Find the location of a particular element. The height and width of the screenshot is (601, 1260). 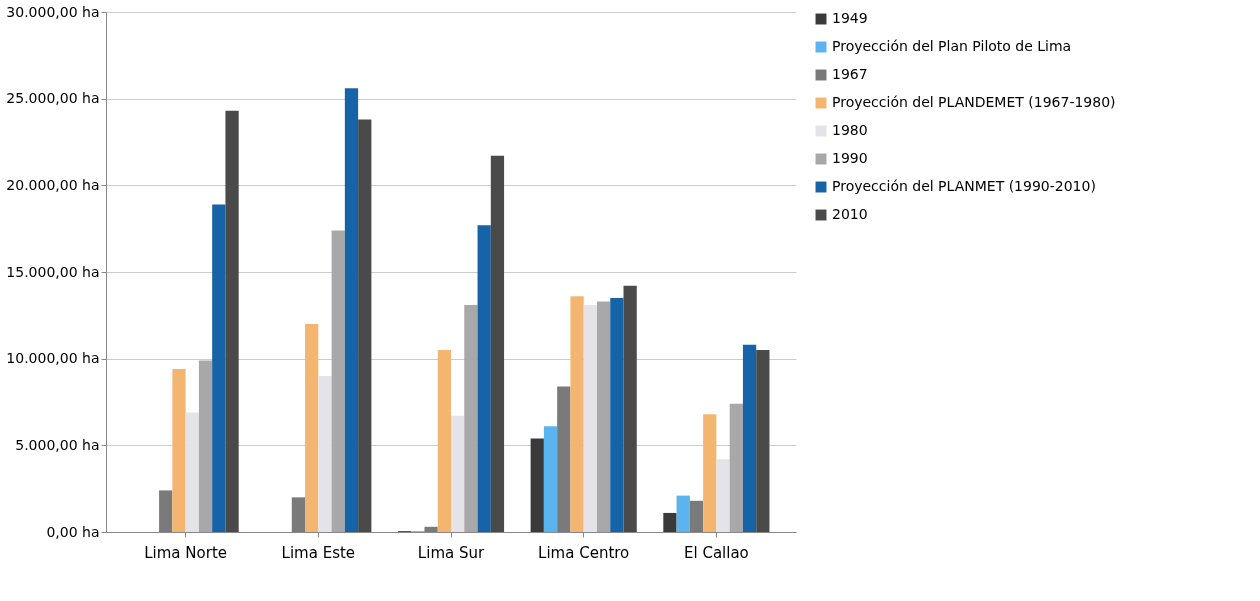

x-tick-label: Lima Sur is located at coordinates (451, 552).